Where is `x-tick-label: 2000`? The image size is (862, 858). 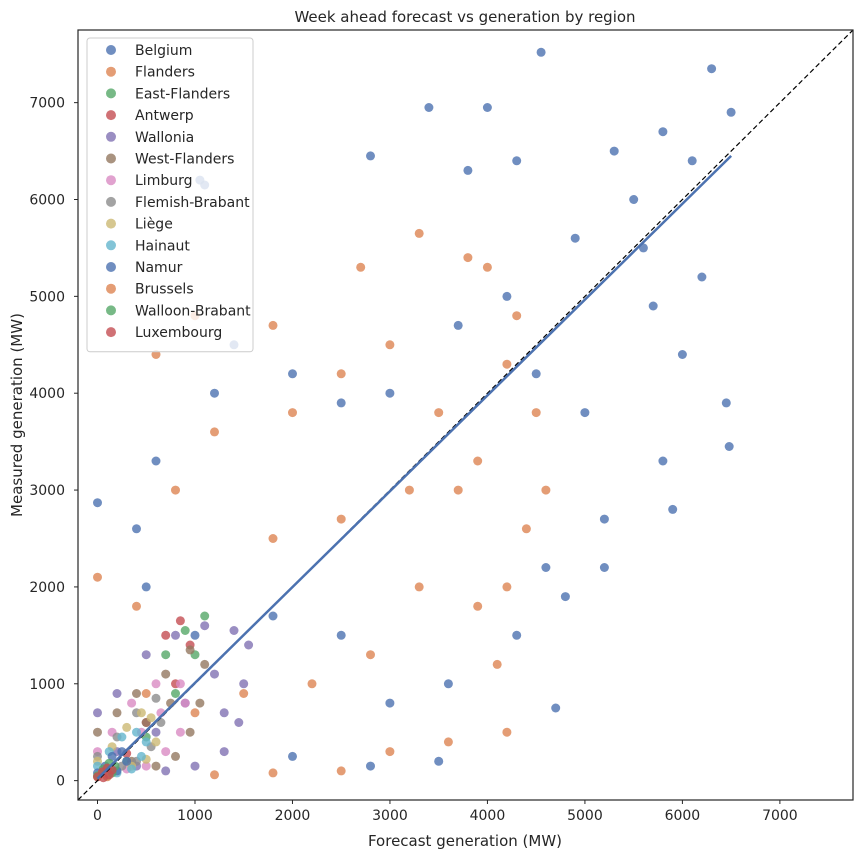
x-tick-label: 2000 is located at coordinates (293, 816).